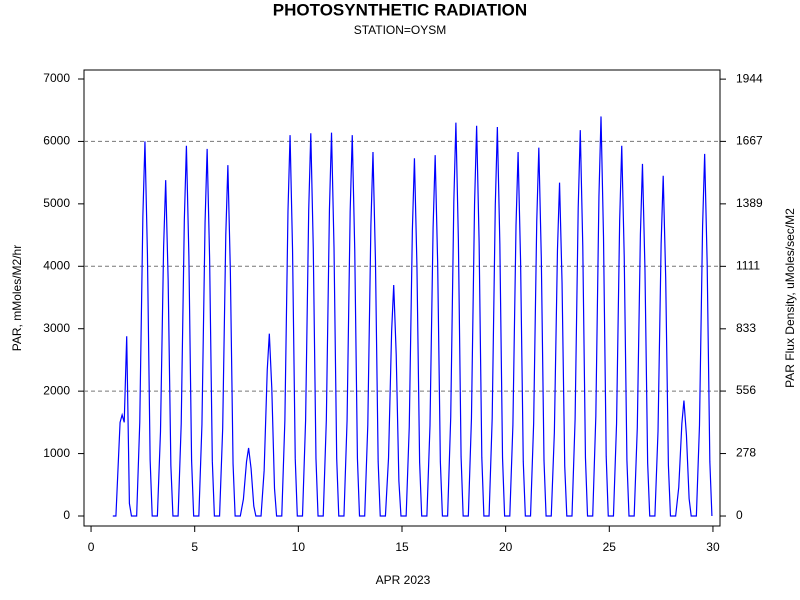  I want to click on y-tick-label: 1000, so click(56, 453).